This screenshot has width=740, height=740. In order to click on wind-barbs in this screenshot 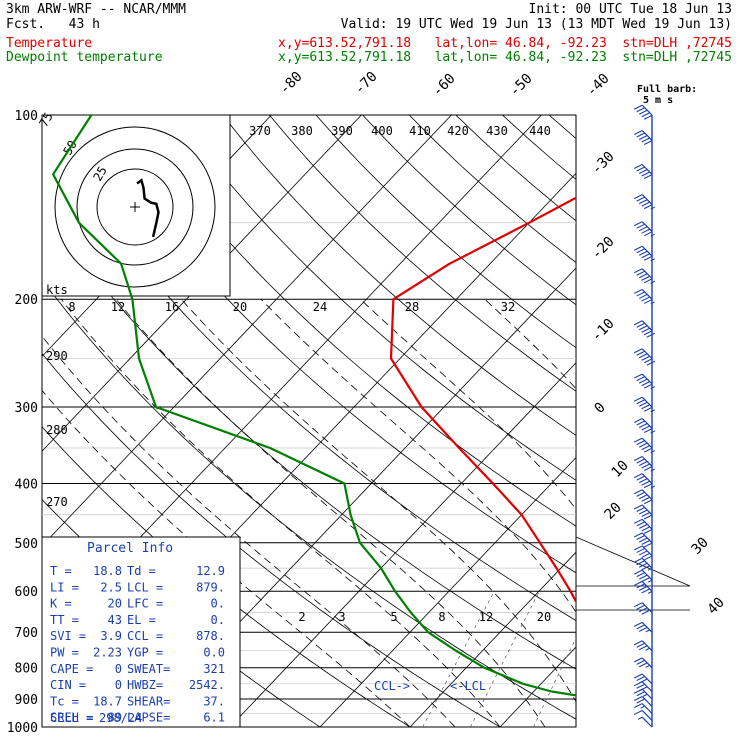, I will do `click(633, 416)`.